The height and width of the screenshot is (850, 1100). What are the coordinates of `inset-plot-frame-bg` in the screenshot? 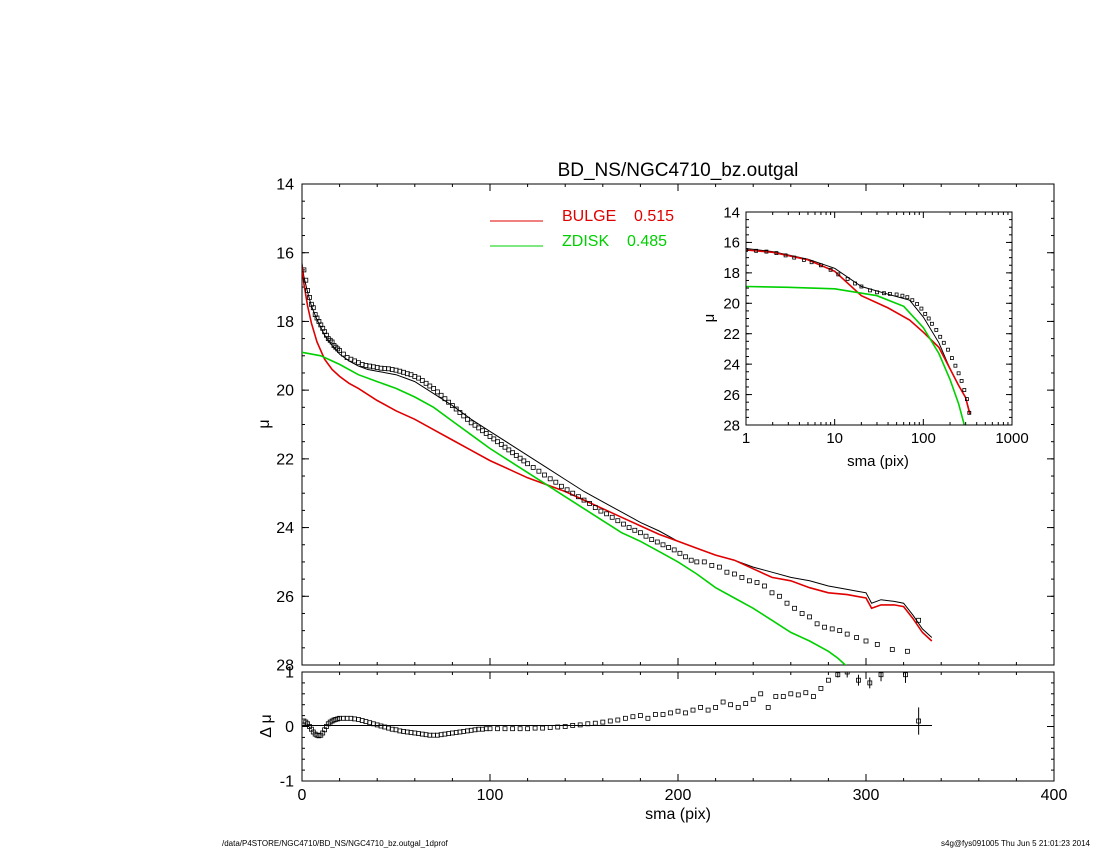 It's located at (879, 318).